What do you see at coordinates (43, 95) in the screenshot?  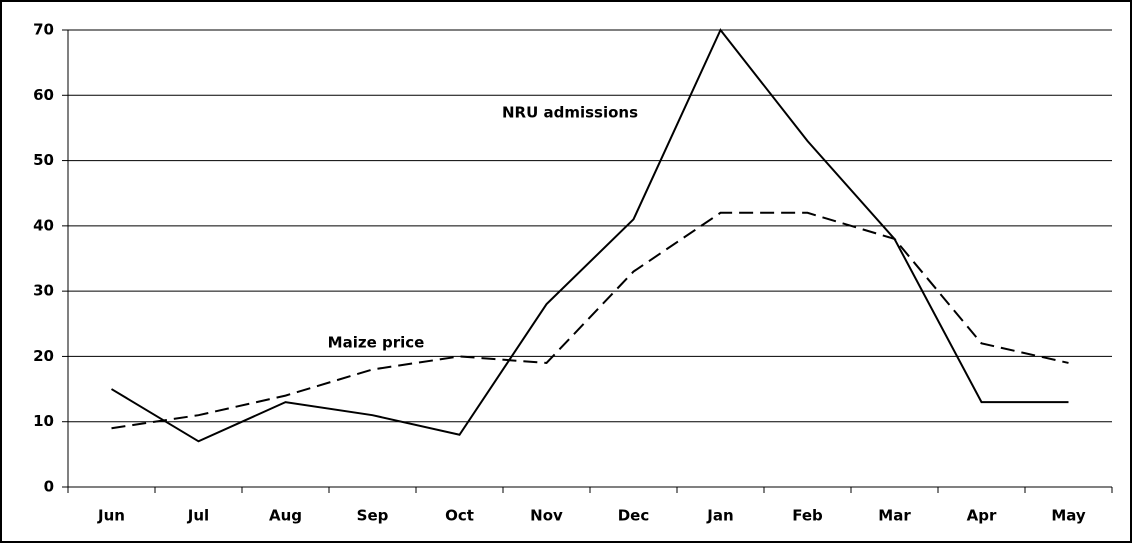 I see `y-tick-label: 60` at bounding box center [43, 95].